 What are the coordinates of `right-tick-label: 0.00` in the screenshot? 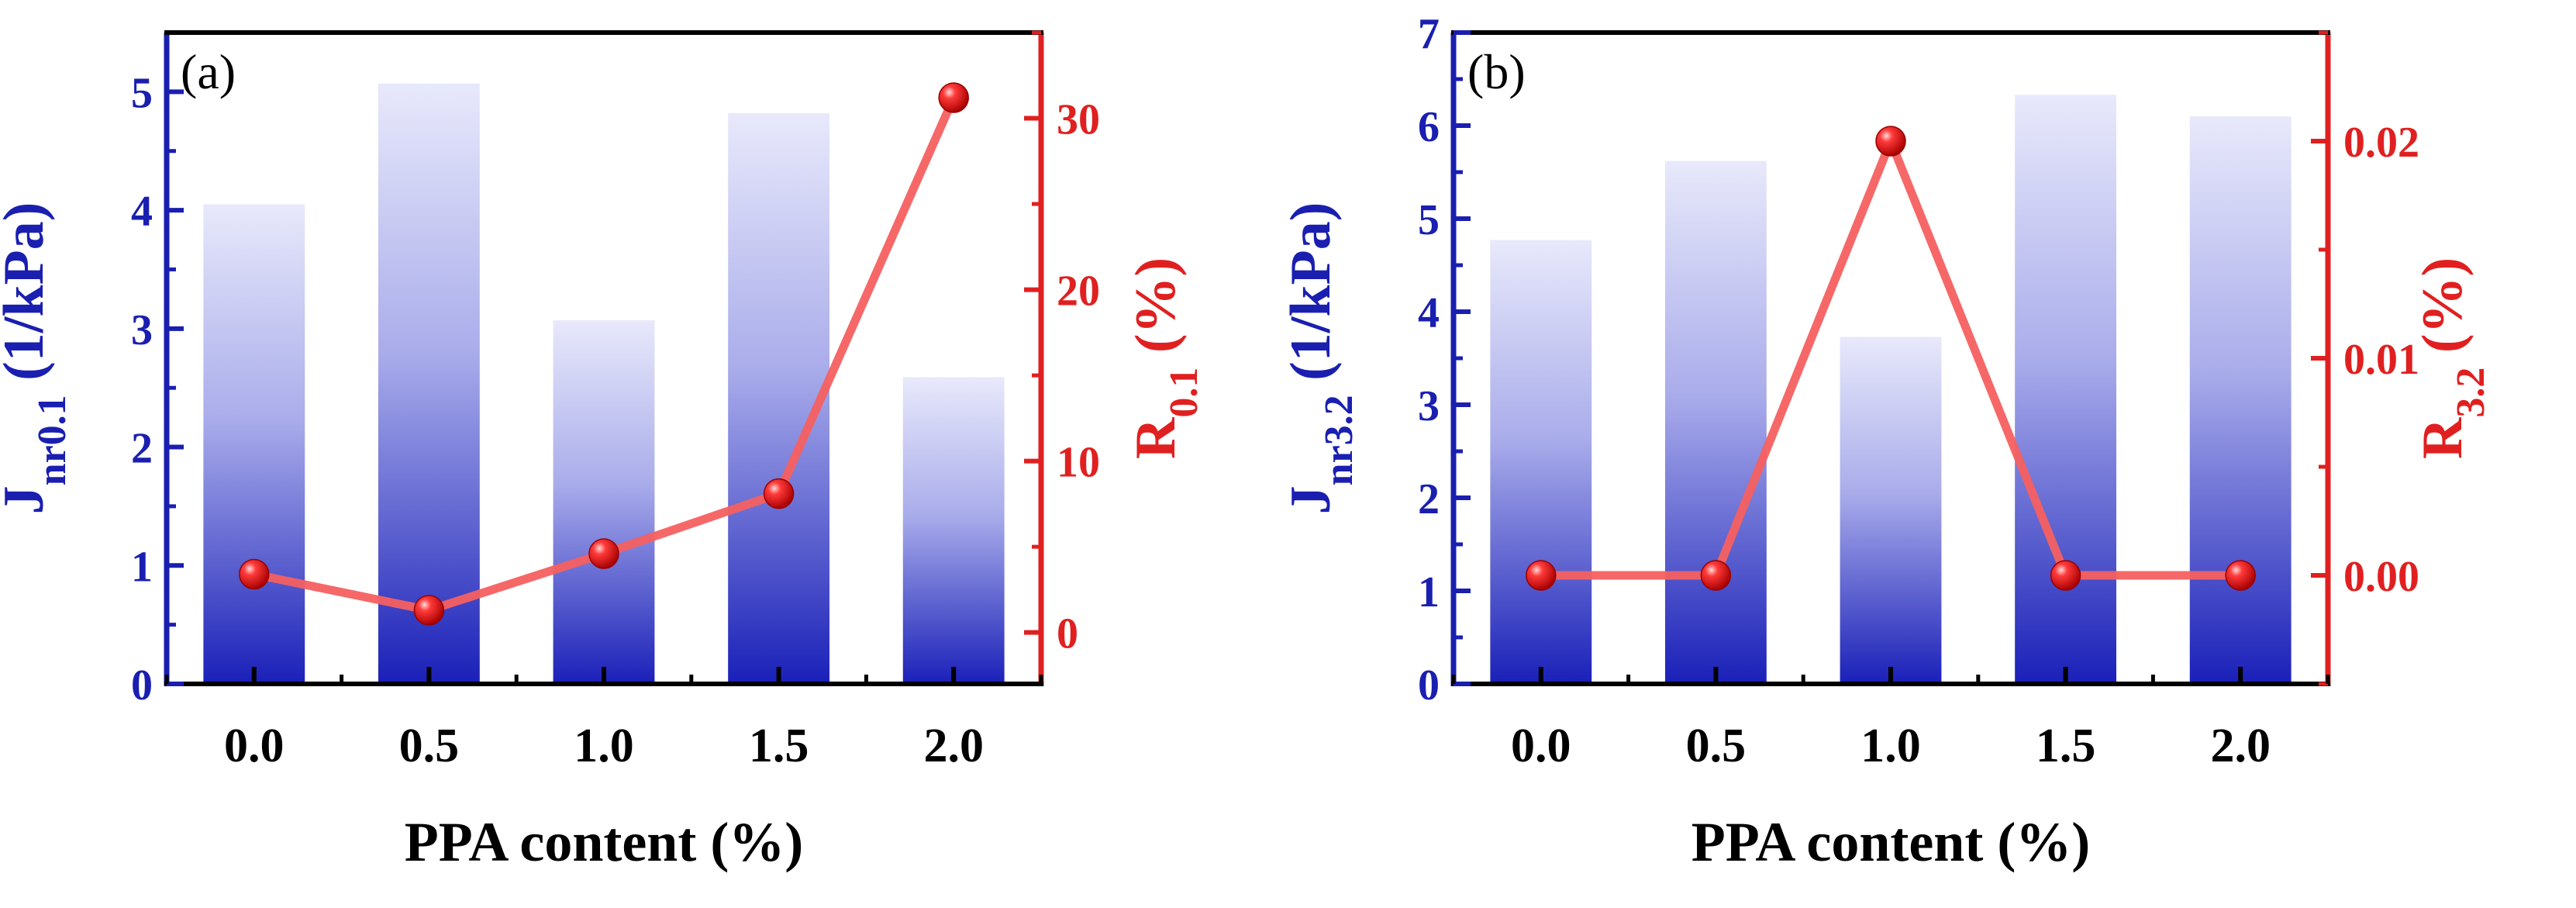 It's located at (2381, 577).